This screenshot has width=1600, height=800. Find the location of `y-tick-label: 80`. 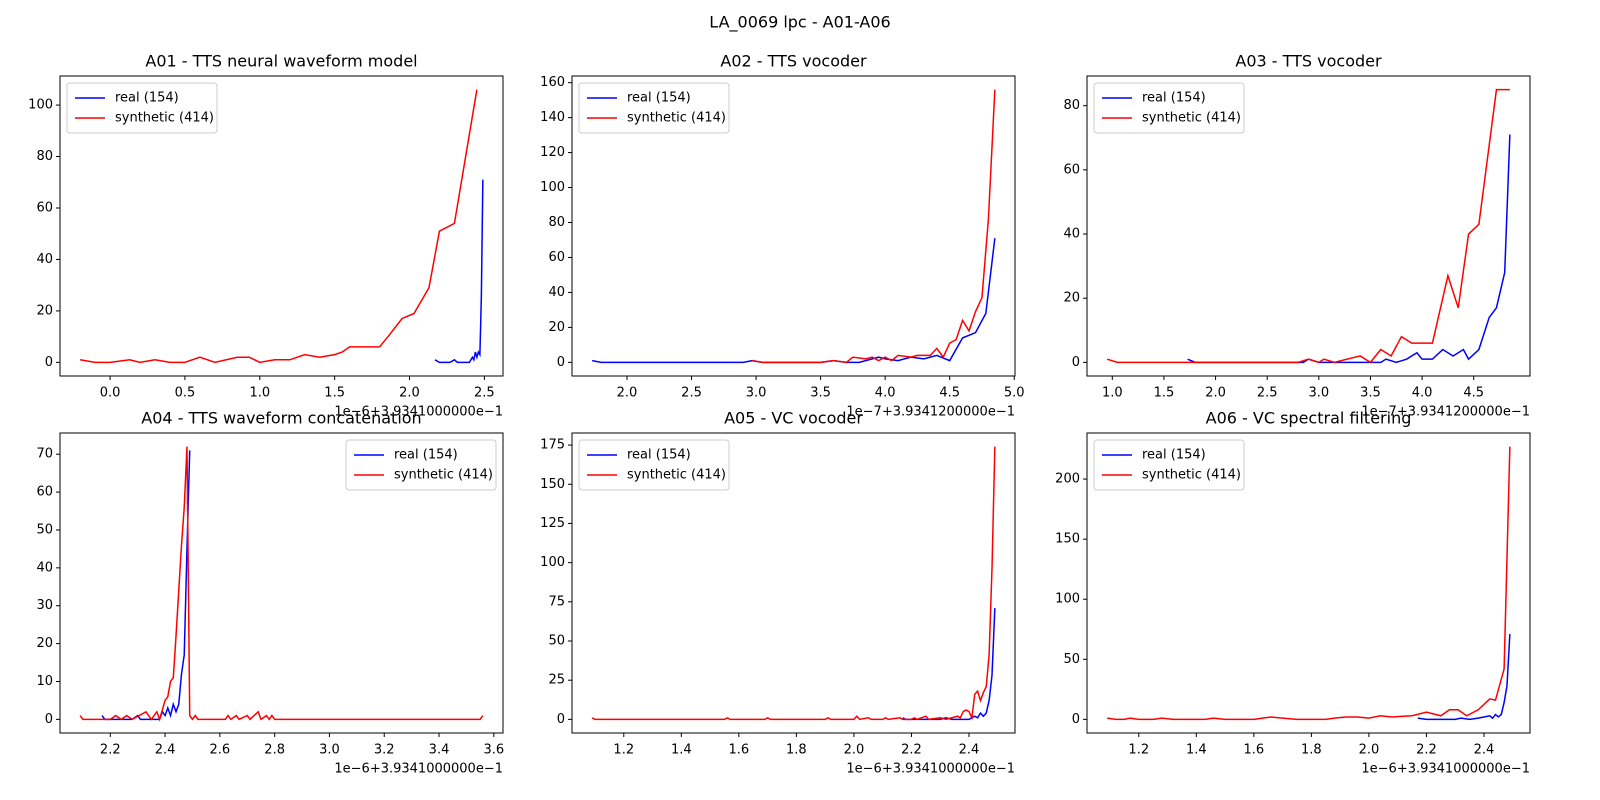

y-tick-label: 80 is located at coordinates (556, 222).